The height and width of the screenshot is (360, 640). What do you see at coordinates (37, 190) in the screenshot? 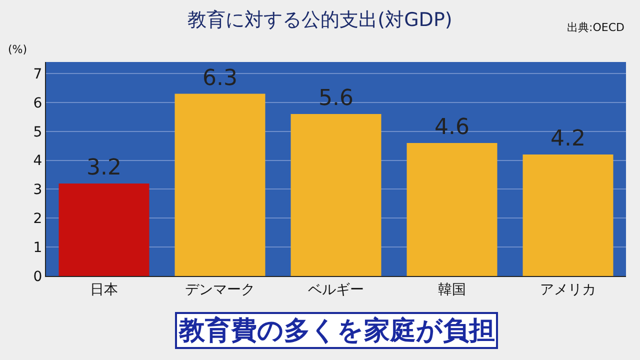
I see `y-tick-label: 3` at bounding box center [37, 190].